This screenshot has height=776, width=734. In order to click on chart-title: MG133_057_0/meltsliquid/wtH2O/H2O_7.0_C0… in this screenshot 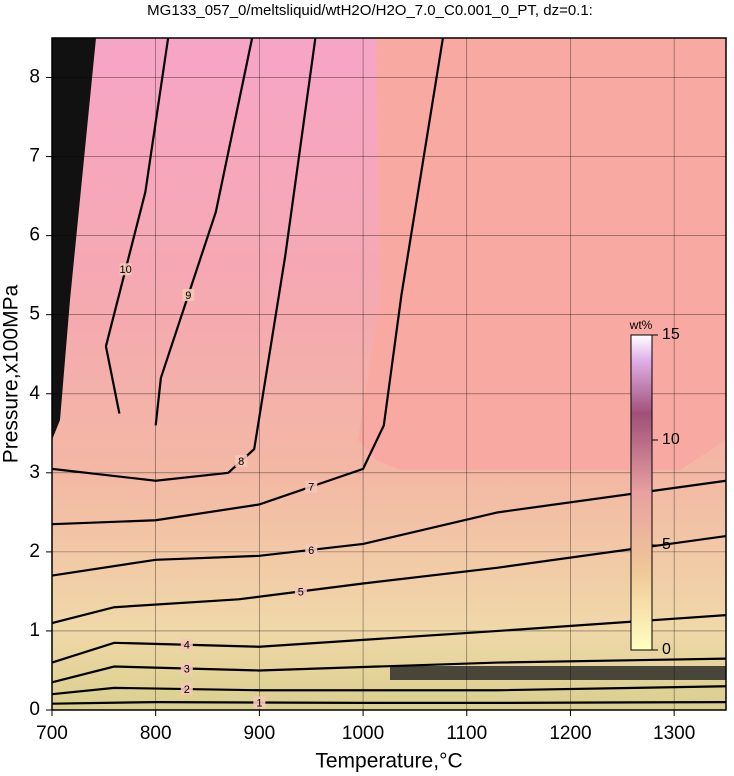, I will do `click(370, 10)`.